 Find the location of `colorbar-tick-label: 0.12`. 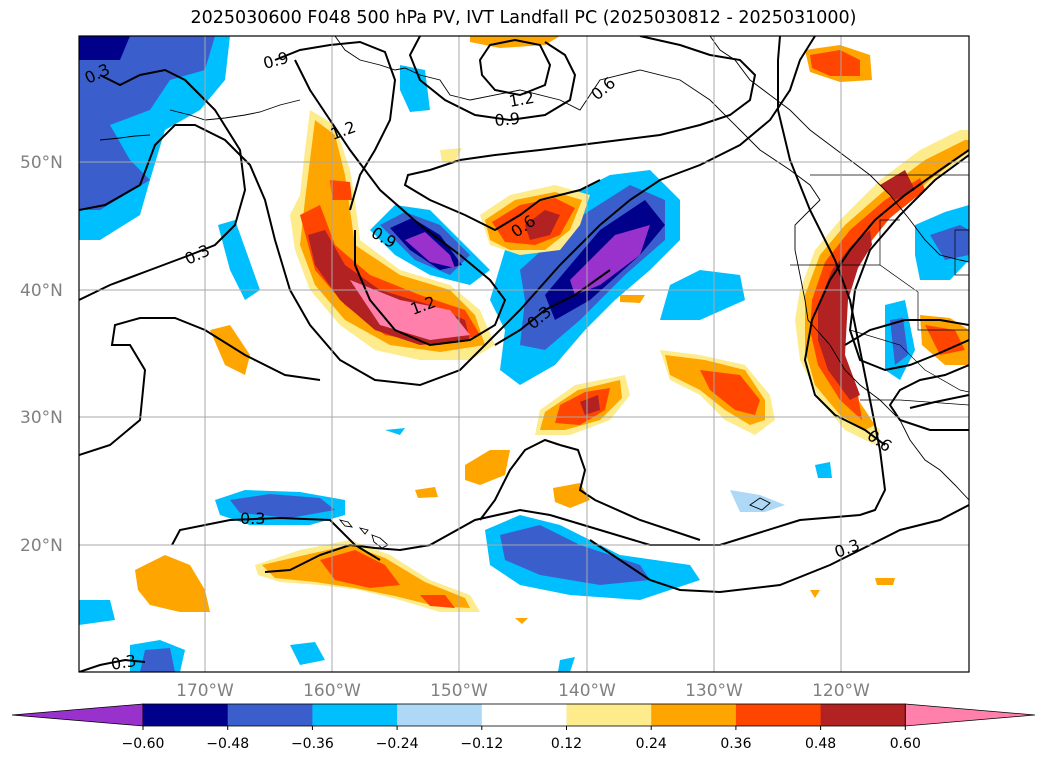

colorbar-tick-label: 0.12 is located at coordinates (566, 744).